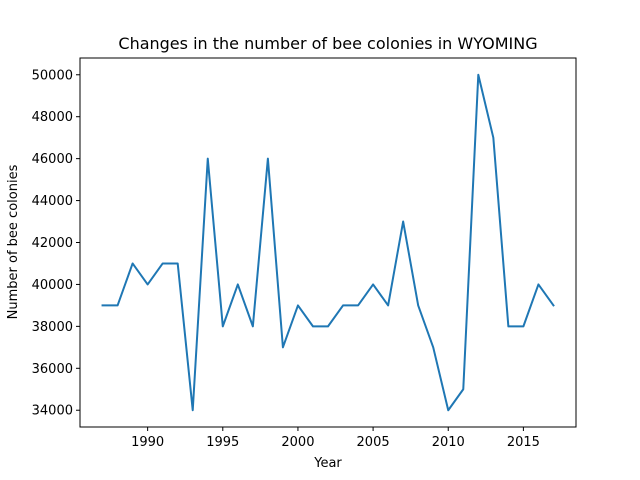  Describe the element at coordinates (52, 285) in the screenshot. I see `y-tick-label: 40000` at that location.